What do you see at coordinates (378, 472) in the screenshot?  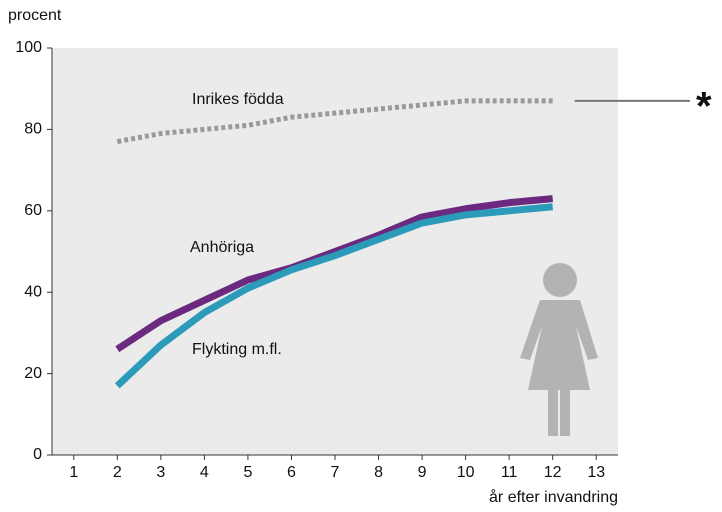 I see `x-tick-label: 8` at bounding box center [378, 472].